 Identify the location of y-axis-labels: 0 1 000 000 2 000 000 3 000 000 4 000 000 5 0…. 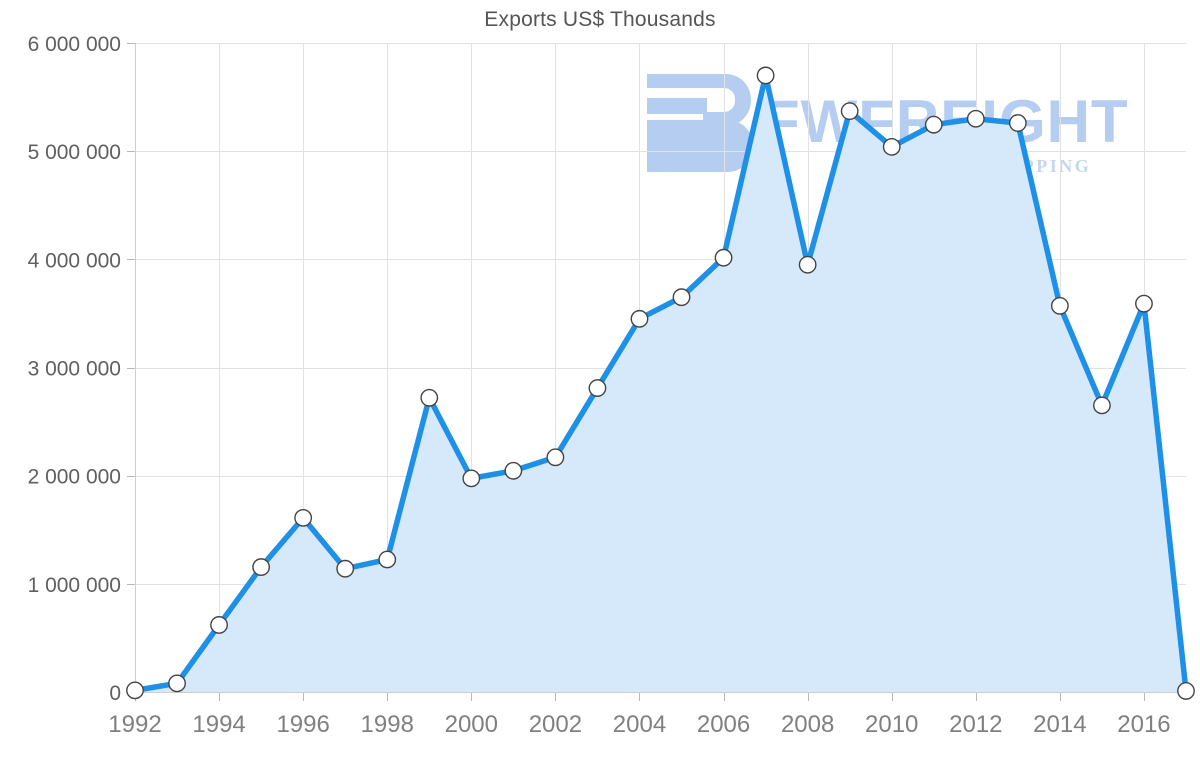
(74, 369).